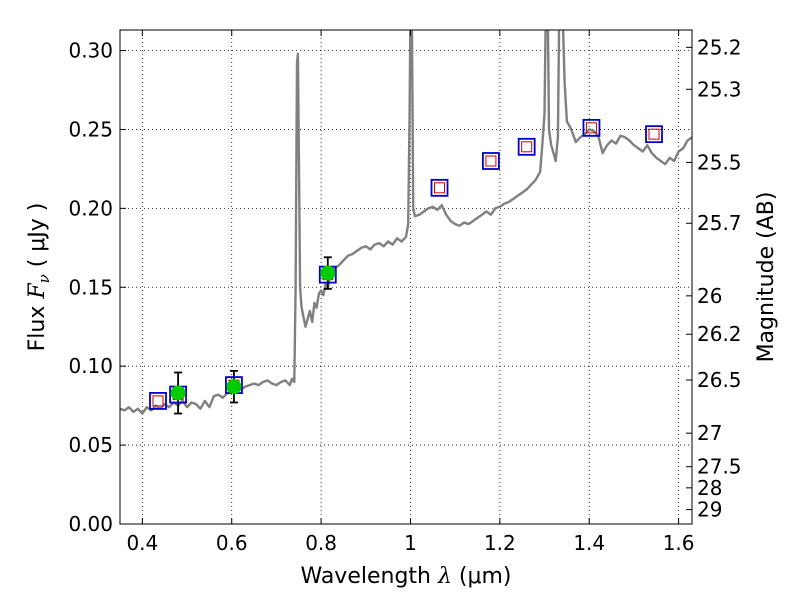 The height and width of the screenshot is (600, 800). What do you see at coordinates (90, 524) in the screenshot?
I see `y-tick-label: 0.00` at bounding box center [90, 524].